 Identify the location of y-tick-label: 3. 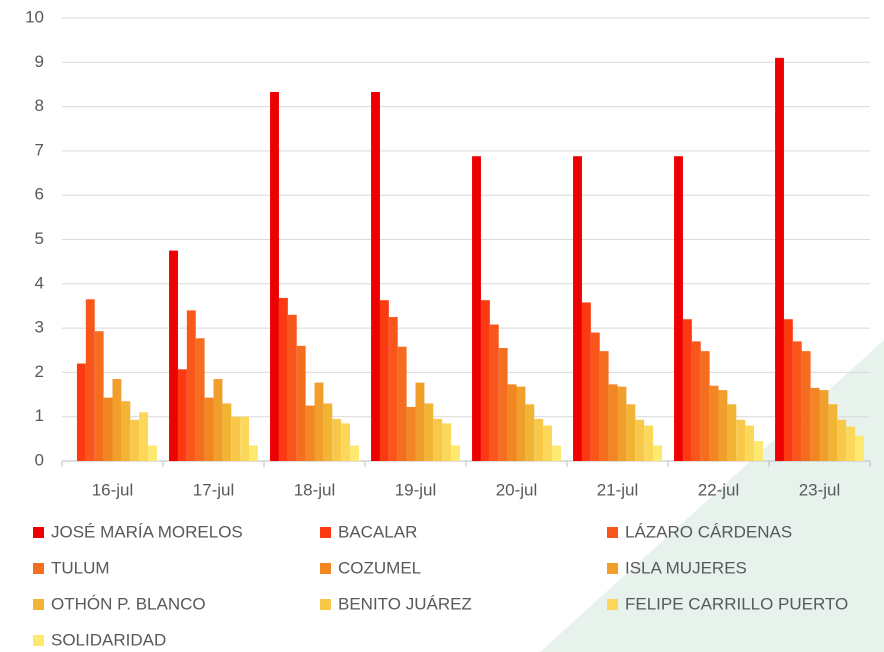
(39, 327).